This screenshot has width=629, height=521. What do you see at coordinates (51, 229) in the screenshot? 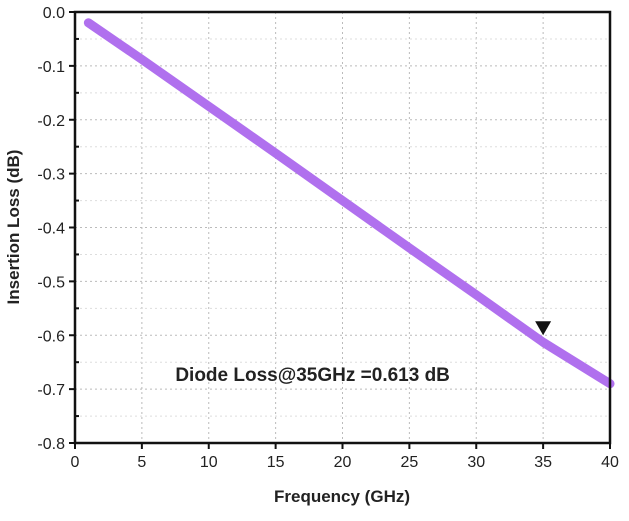
I see `y-tick-label: -0.4` at bounding box center [51, 229].